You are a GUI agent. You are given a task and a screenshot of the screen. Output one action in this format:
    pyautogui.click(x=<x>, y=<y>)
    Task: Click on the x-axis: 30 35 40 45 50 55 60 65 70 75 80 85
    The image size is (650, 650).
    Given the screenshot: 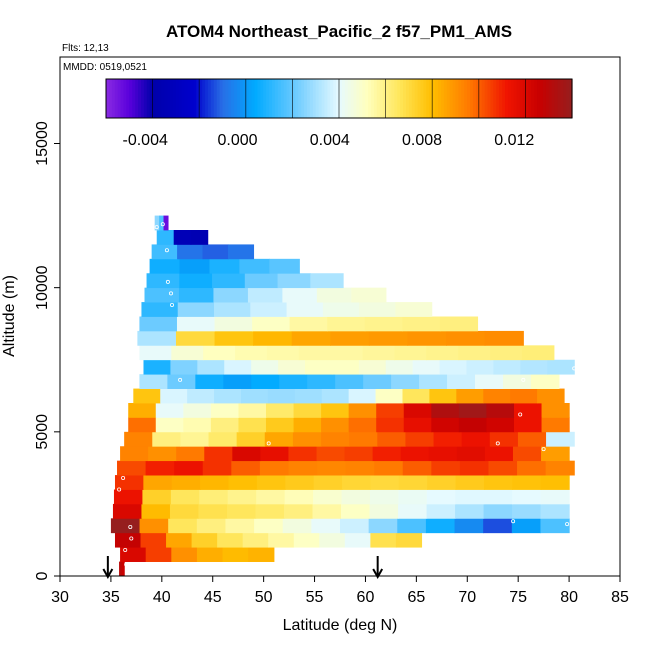 What is the action you would take?
    pyautogui.click(x=340, y=591)
    